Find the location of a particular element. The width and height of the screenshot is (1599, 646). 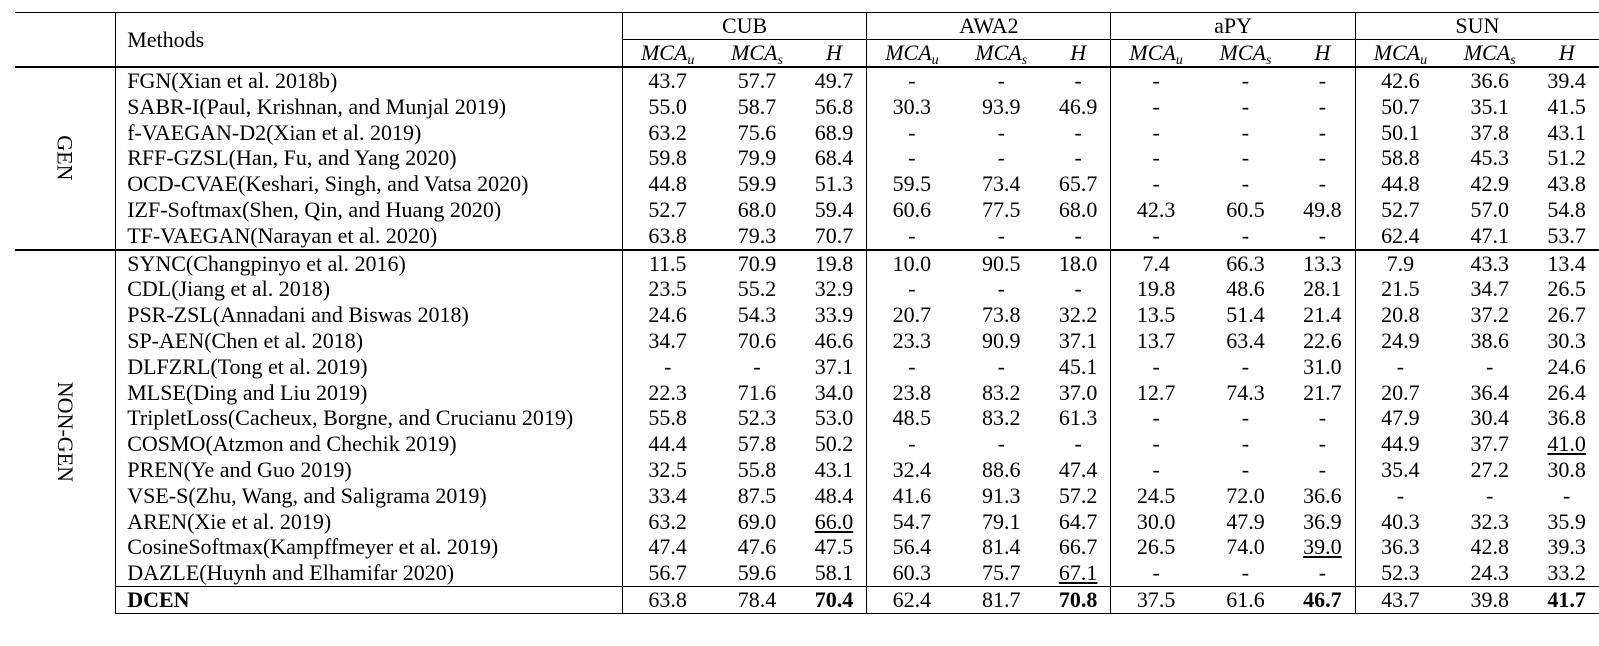

value-cell: 21.5 is located at coordinates (1400, 289).